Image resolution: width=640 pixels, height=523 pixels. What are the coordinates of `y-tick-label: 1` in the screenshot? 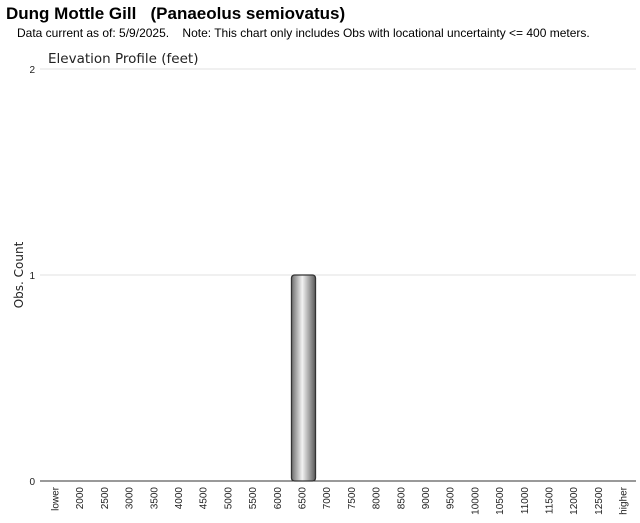 It's located at (32, 276).